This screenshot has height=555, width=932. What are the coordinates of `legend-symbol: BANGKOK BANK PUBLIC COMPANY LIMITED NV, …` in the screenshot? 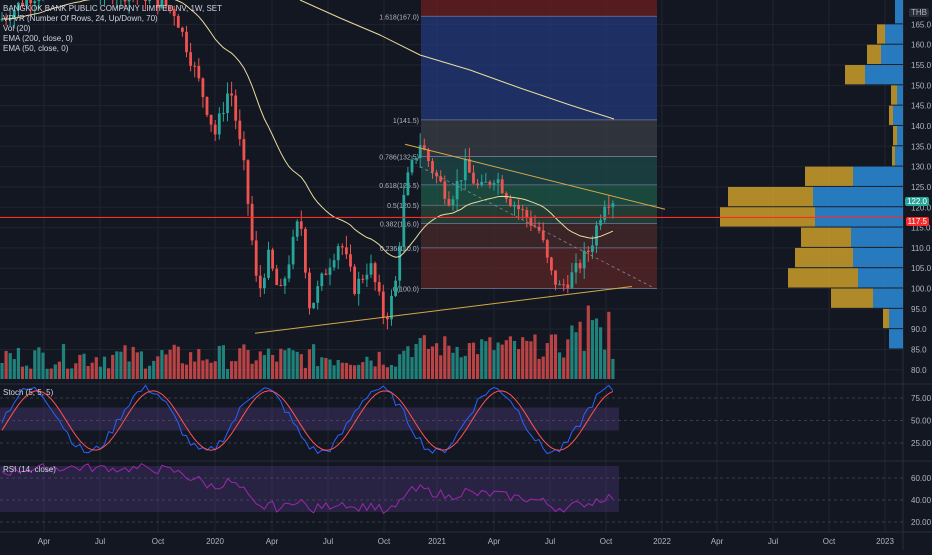 It's located at (113, 8).